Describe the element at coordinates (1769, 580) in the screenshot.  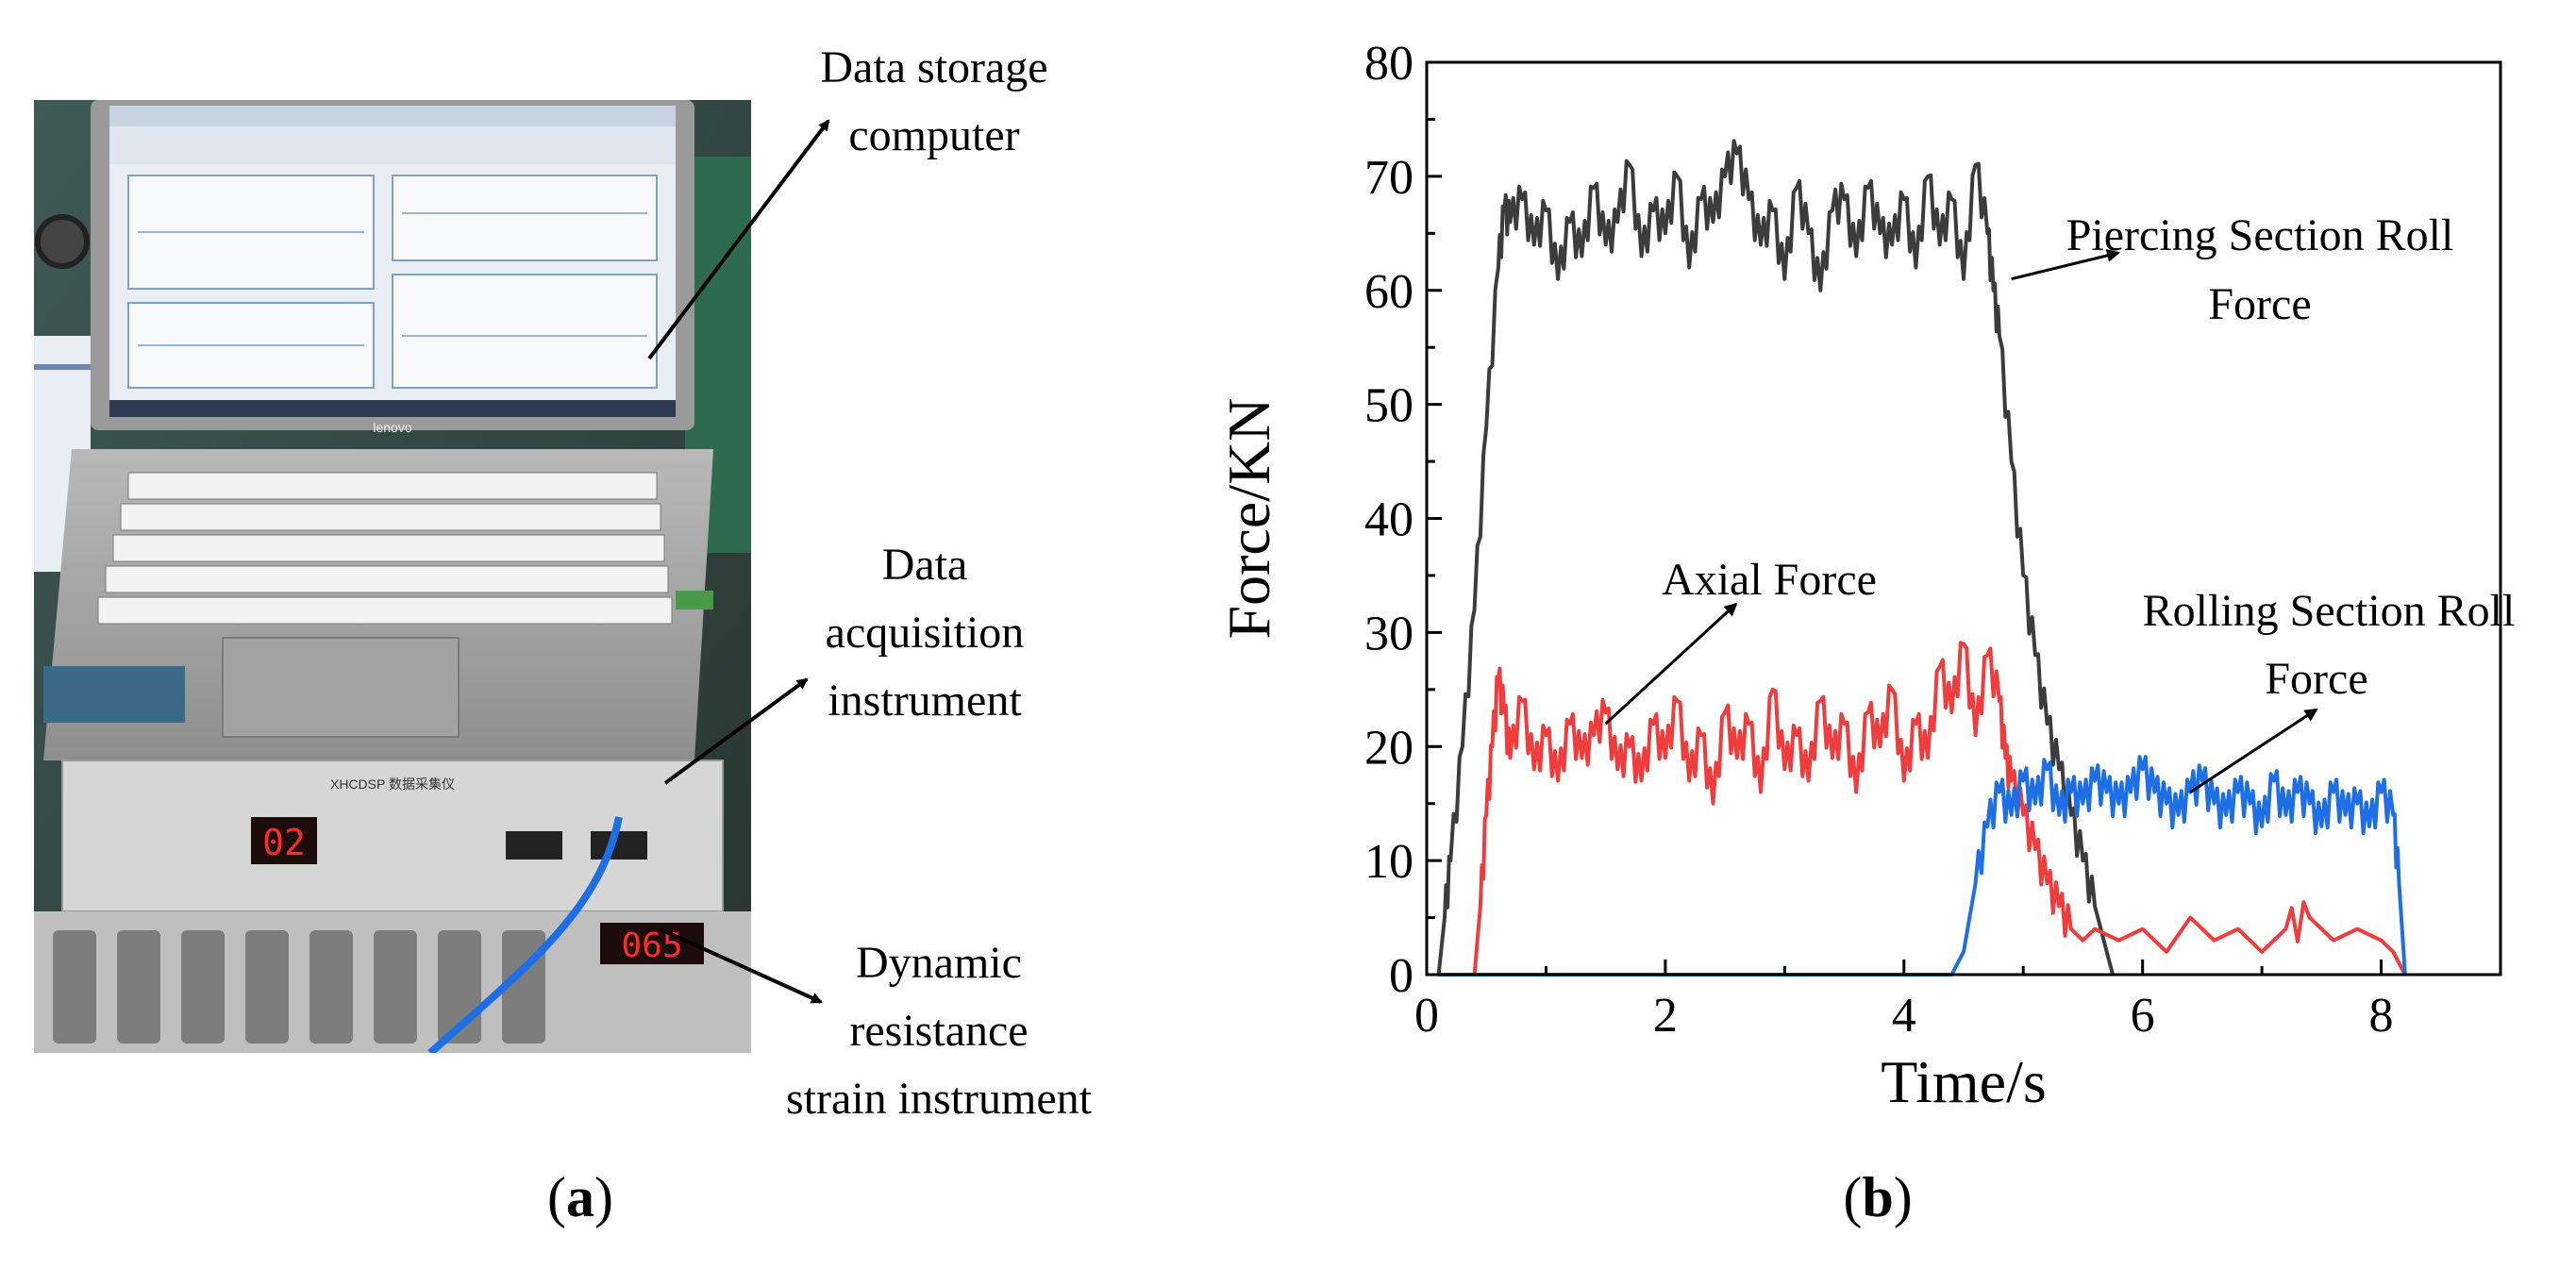
I see `annotation-text: Axial Force` at that location.